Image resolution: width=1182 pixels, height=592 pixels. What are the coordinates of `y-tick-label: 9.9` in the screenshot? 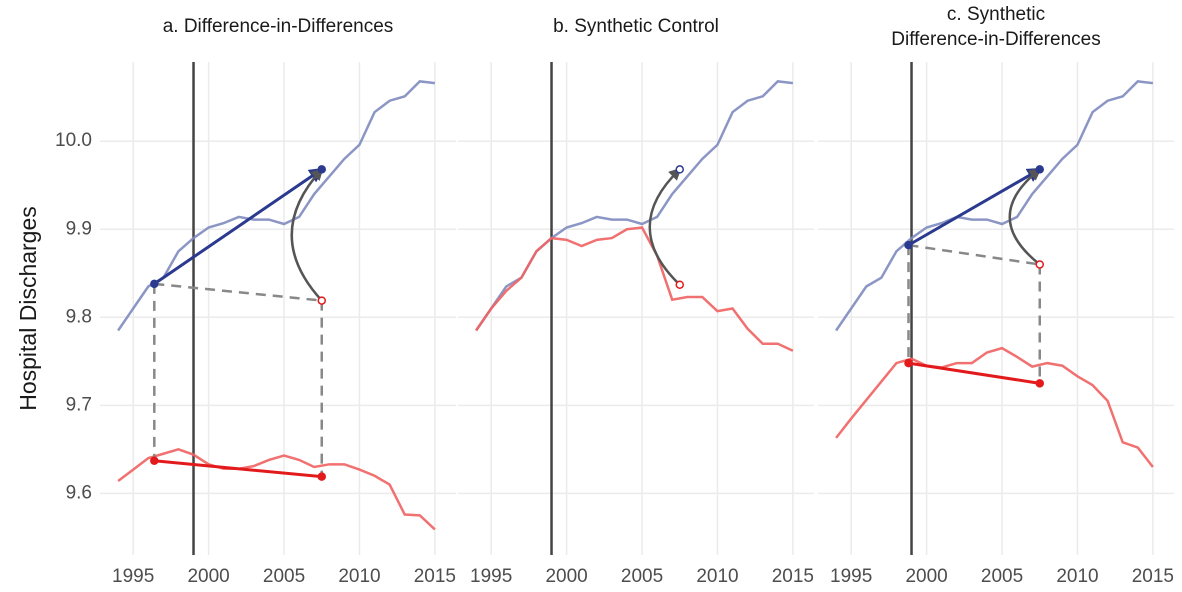 It's located at (79, 228).